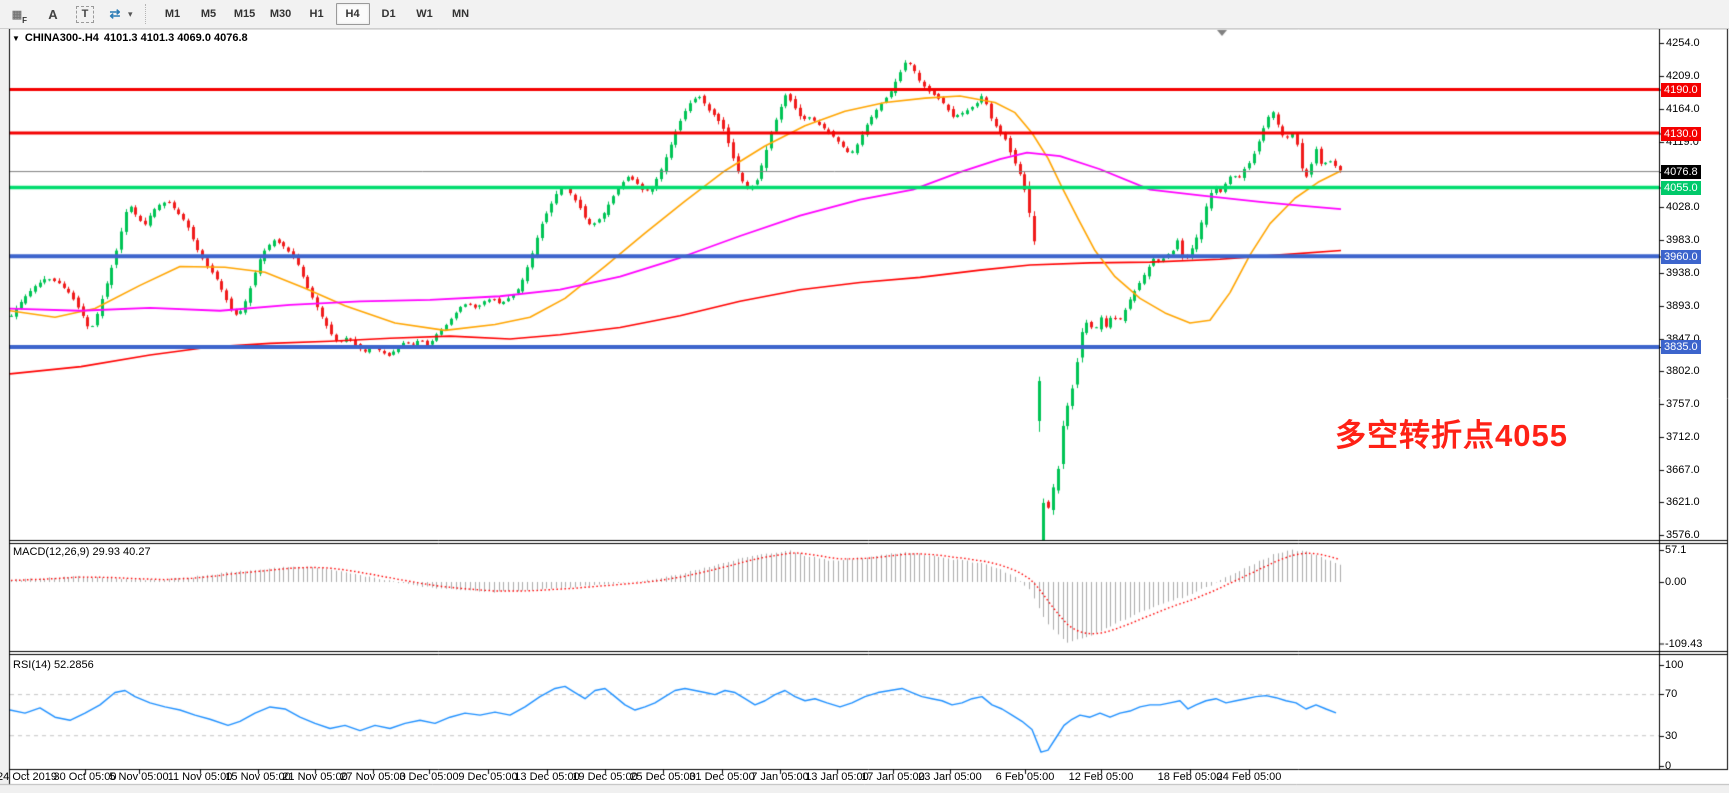 This screenshot has height=793, width=1729. Describe the element at coordinates (1683, 404) in the screenshot. I see `price-axis-label: 3757.0` at that location.